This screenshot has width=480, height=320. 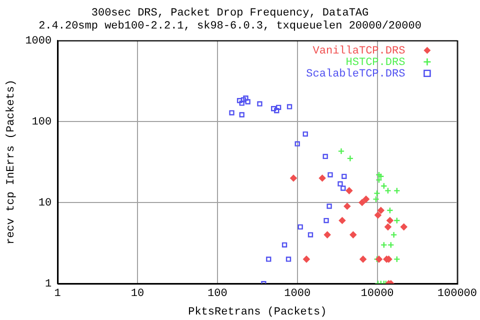 What do you see at coordinates (45, 203) in the screenshot?
I see `y-tick-label: 10` at bounding box center [45, 203].